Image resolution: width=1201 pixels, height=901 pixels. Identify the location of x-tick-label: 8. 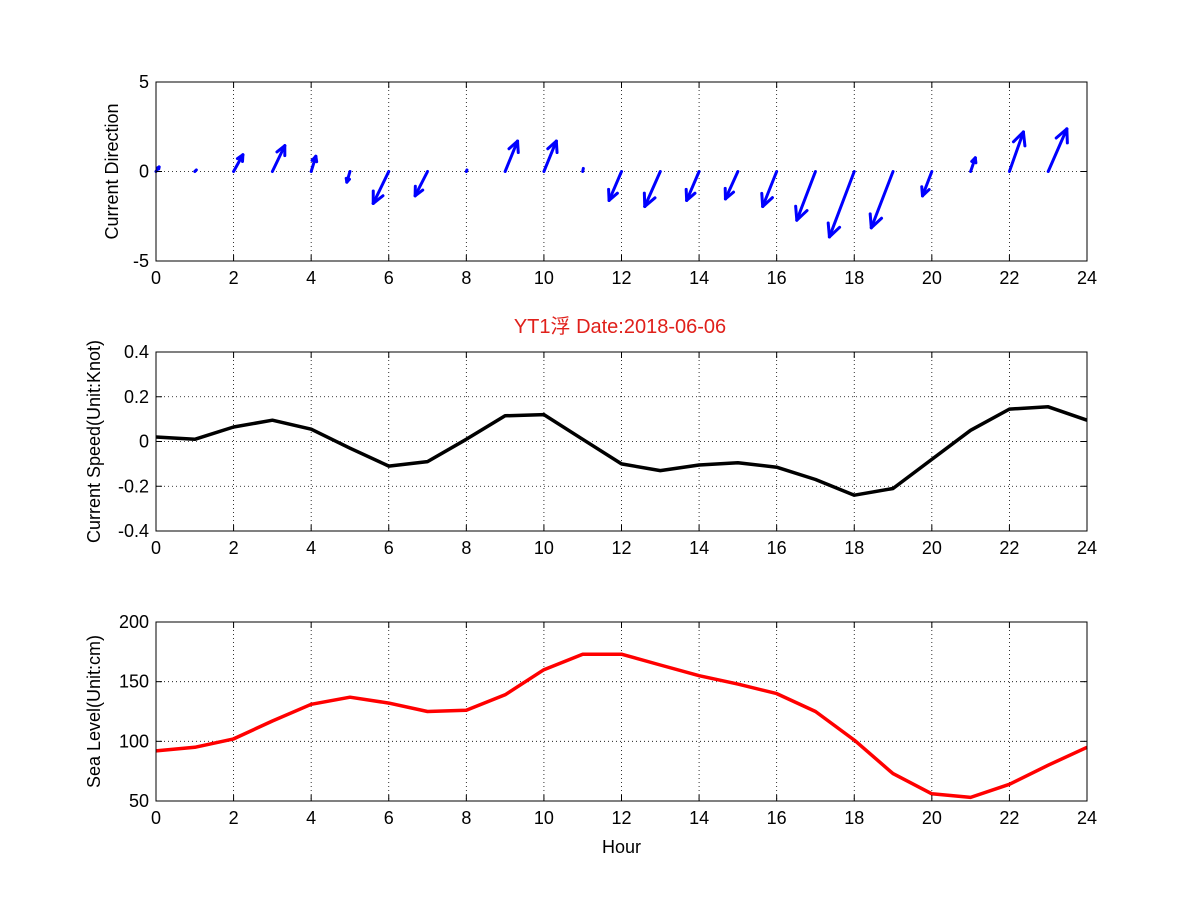
(466, 548).